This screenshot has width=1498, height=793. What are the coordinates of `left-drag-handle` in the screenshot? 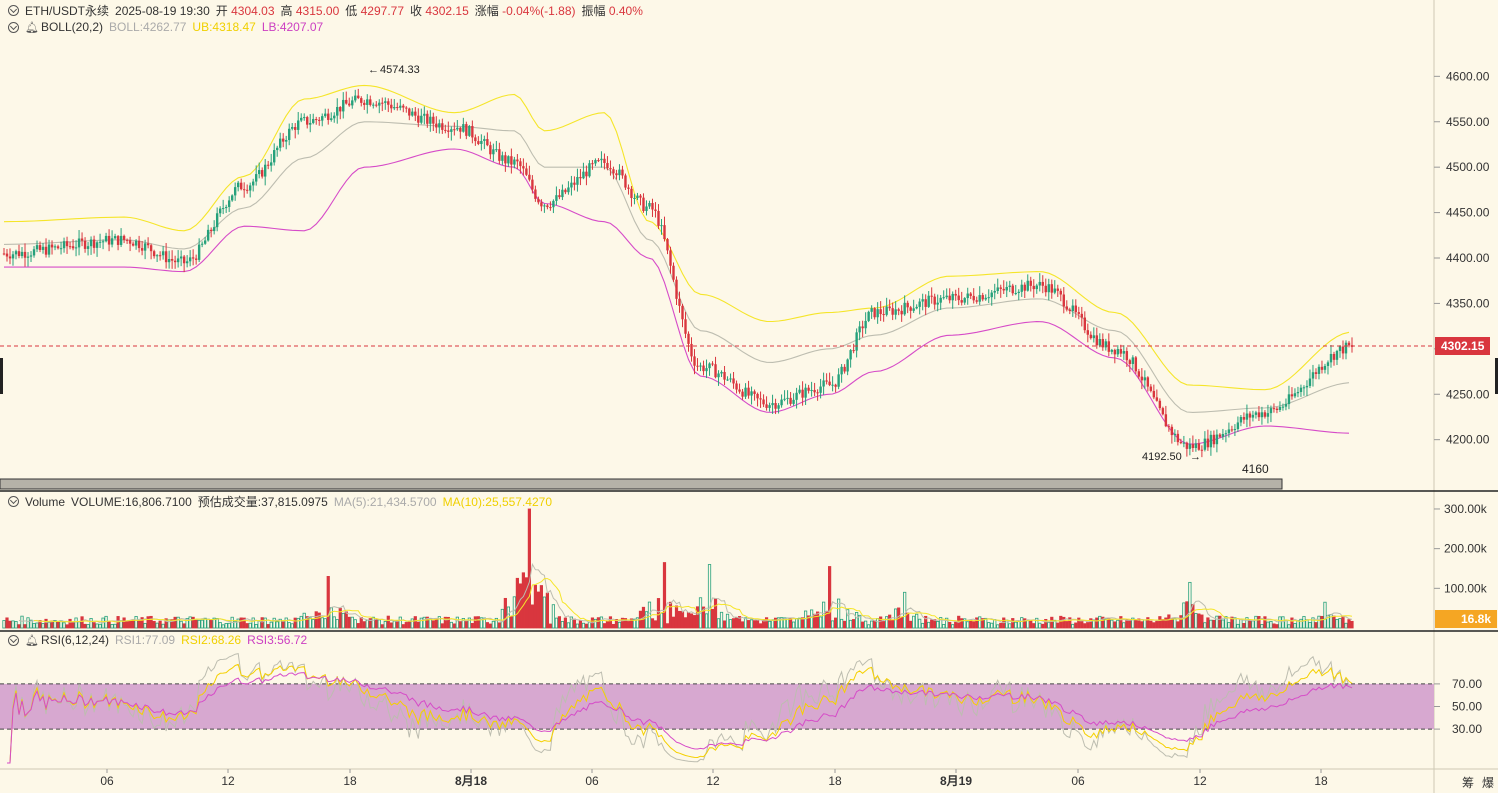 It's located at (1, 376).